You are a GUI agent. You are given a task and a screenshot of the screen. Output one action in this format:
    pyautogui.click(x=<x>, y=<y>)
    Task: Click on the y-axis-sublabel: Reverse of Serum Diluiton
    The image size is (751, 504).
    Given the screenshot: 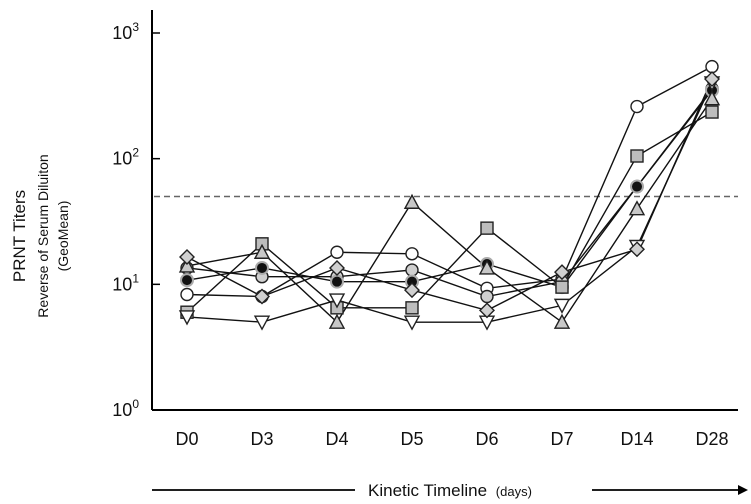 What is the action you would take?
    pyautogui.click(x=43, y=235)
    